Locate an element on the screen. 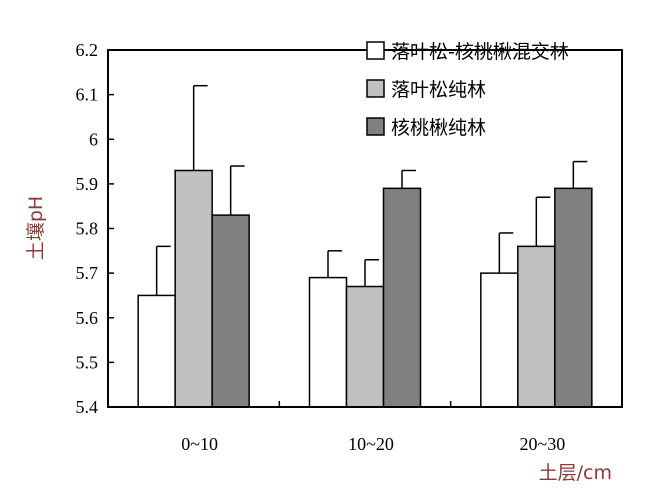  y-tick-label: 5.8 is located at coordinates (87, 229).